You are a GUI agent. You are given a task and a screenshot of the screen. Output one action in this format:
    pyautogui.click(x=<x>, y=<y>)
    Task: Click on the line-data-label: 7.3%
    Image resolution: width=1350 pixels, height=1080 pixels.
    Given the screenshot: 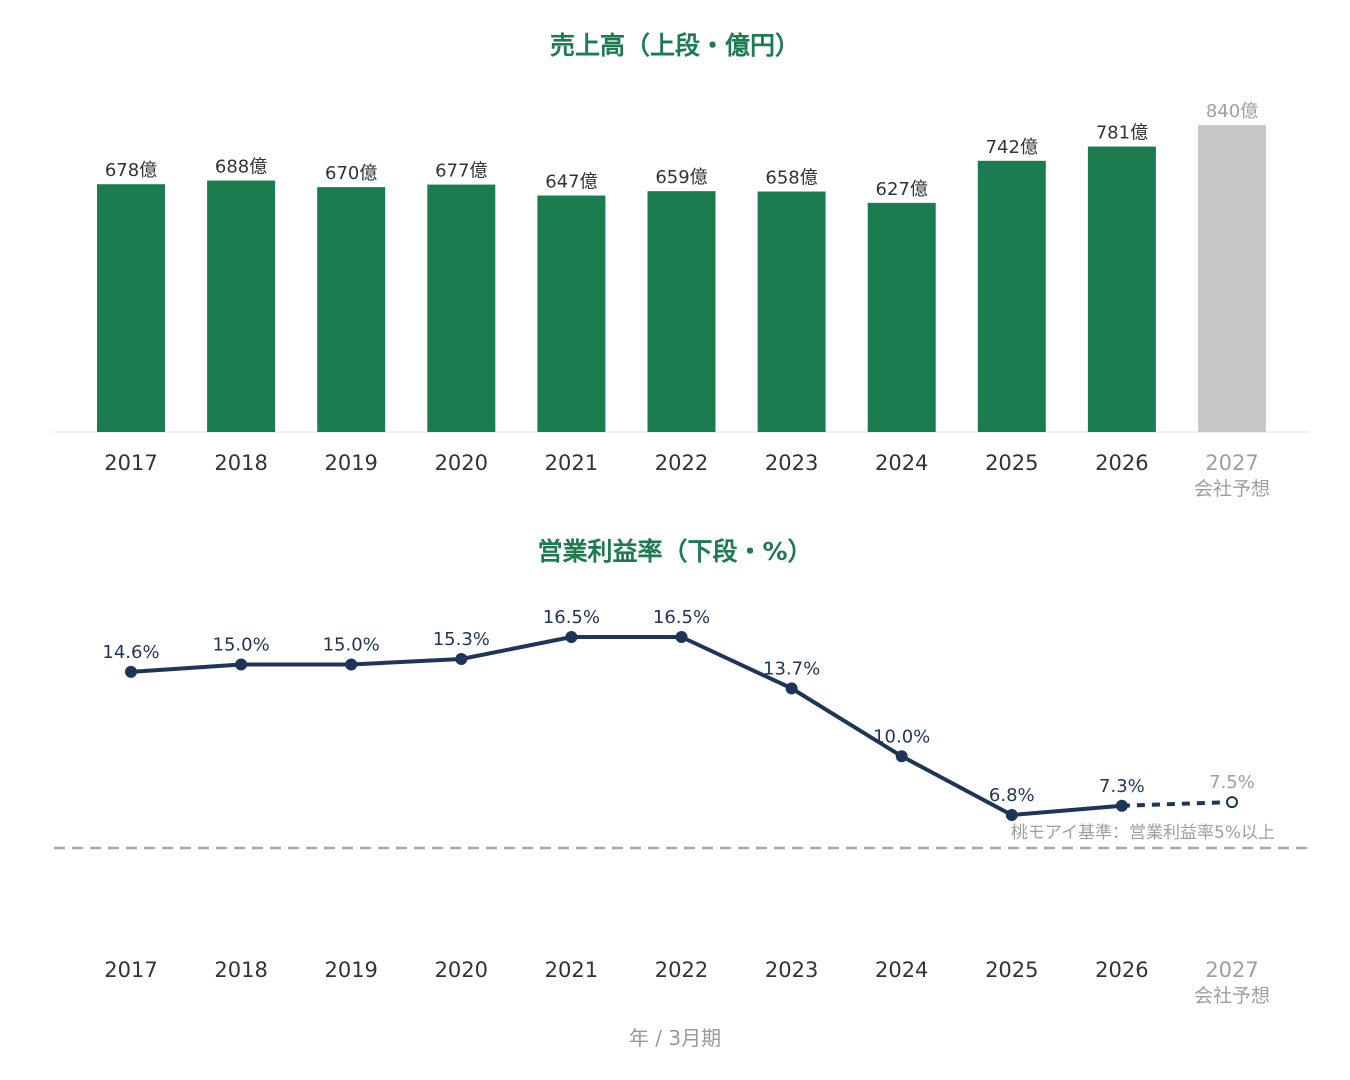 What is the action you would take?
    pyautogui.click(x=1122, y=786)
    